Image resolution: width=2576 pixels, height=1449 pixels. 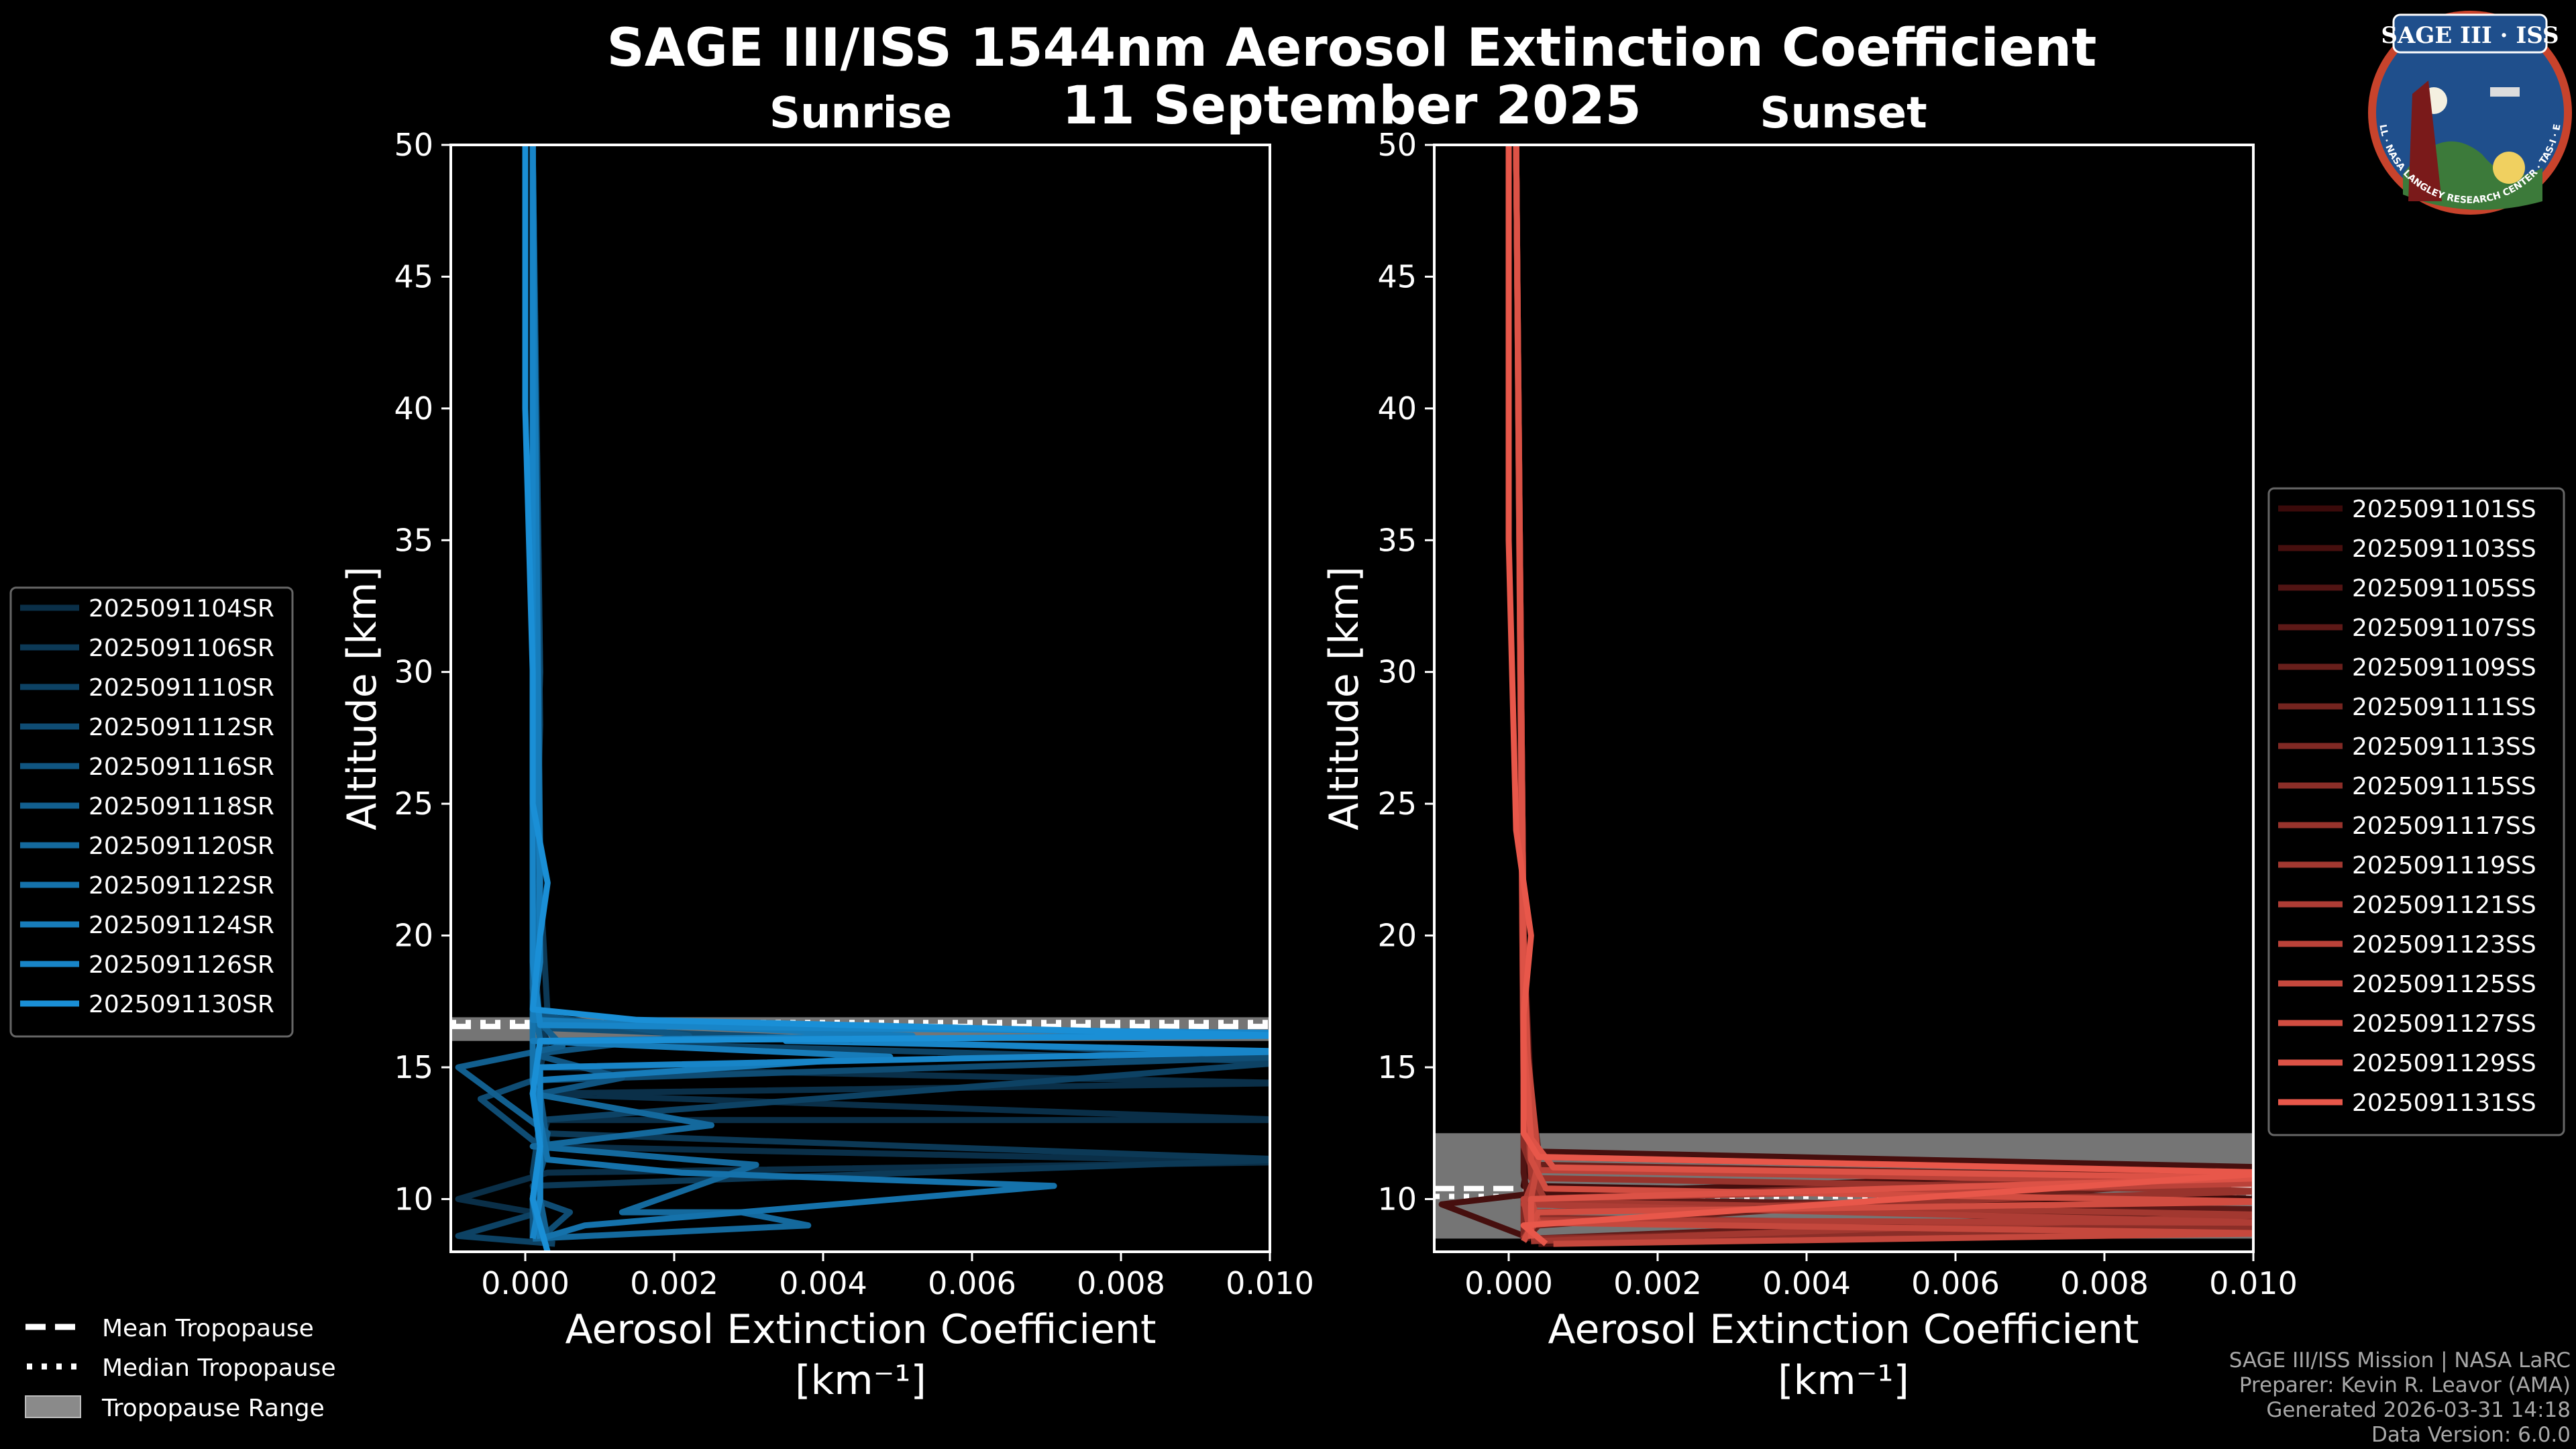 I want to click on sunrise-x-tick-label: 0.010, so click(x=1270, y=1283).